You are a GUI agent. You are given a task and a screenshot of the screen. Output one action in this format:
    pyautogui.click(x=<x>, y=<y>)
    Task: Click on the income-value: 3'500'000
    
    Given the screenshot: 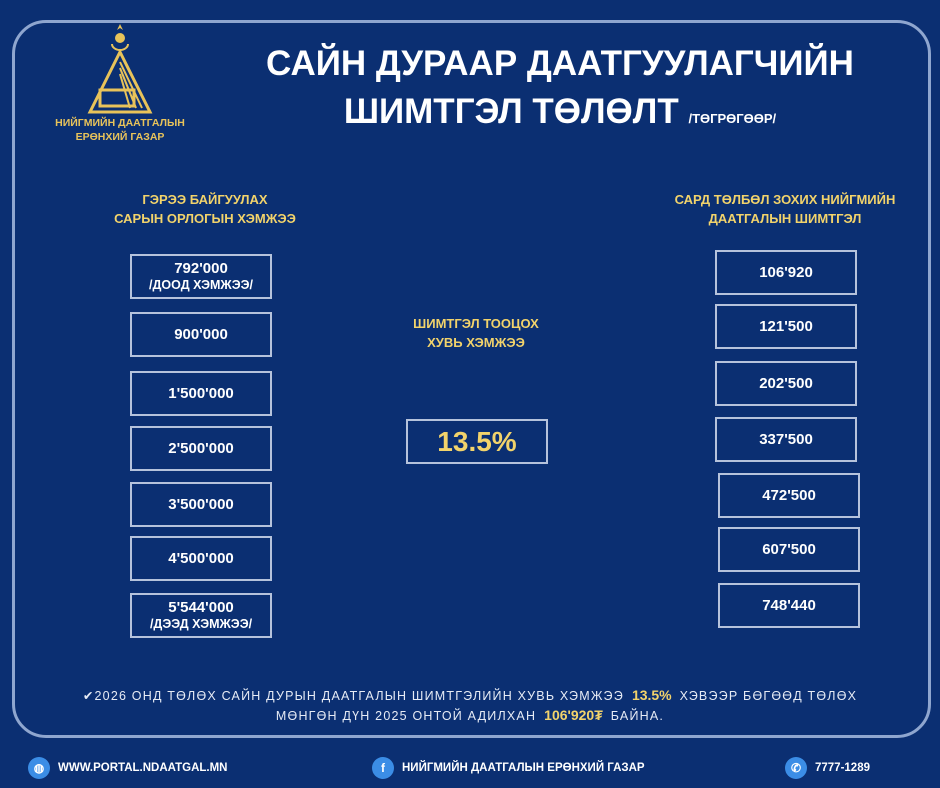 What is the action you would take?
    pyautogui.click(x=201, y=504)
    